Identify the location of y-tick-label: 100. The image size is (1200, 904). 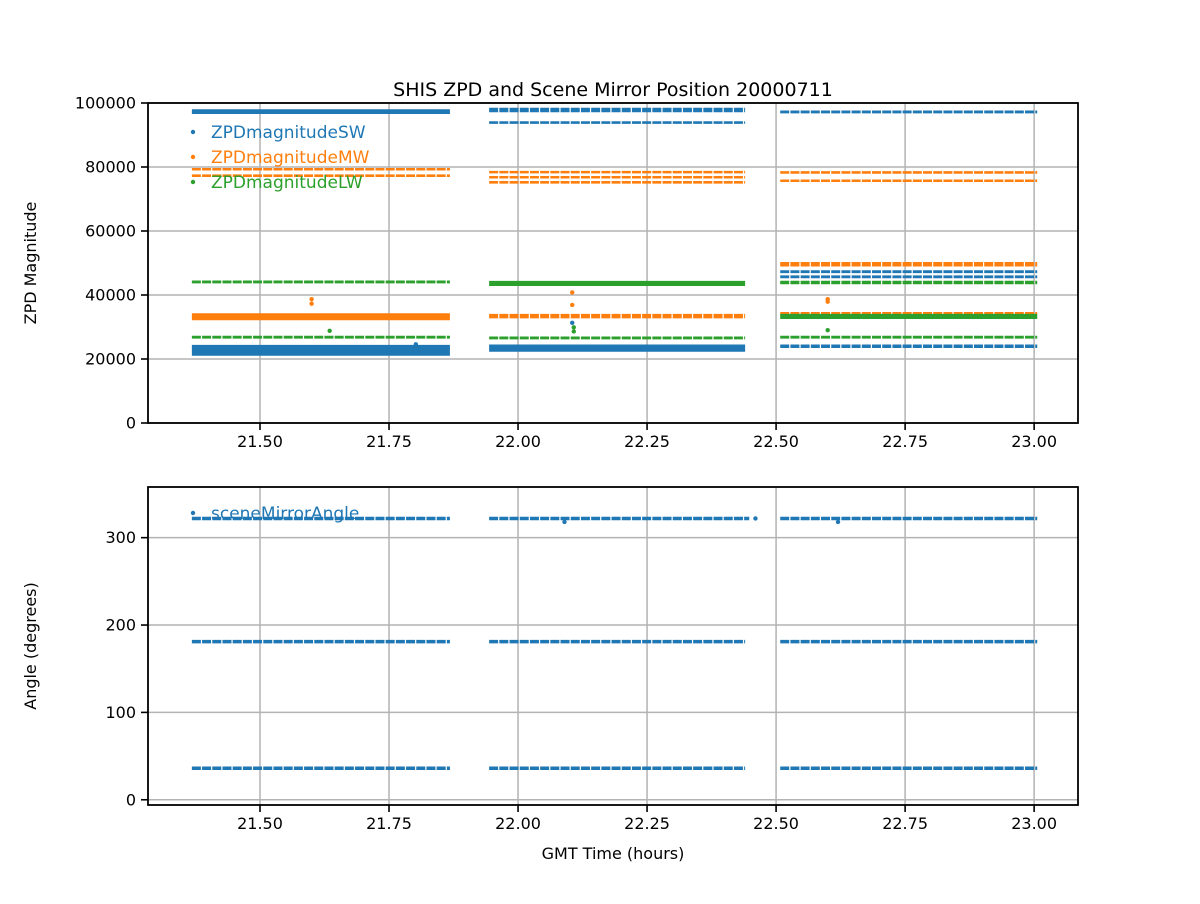
(120, 712).